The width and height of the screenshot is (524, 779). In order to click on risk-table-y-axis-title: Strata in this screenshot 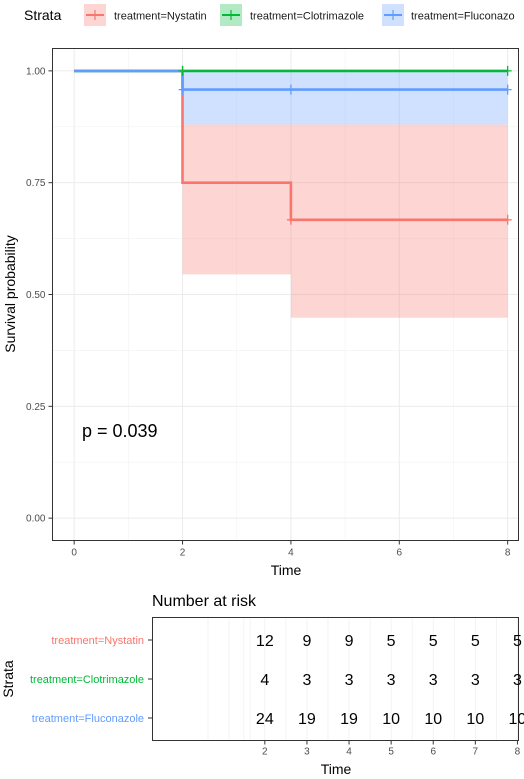, I will do `click(8, 679)`.